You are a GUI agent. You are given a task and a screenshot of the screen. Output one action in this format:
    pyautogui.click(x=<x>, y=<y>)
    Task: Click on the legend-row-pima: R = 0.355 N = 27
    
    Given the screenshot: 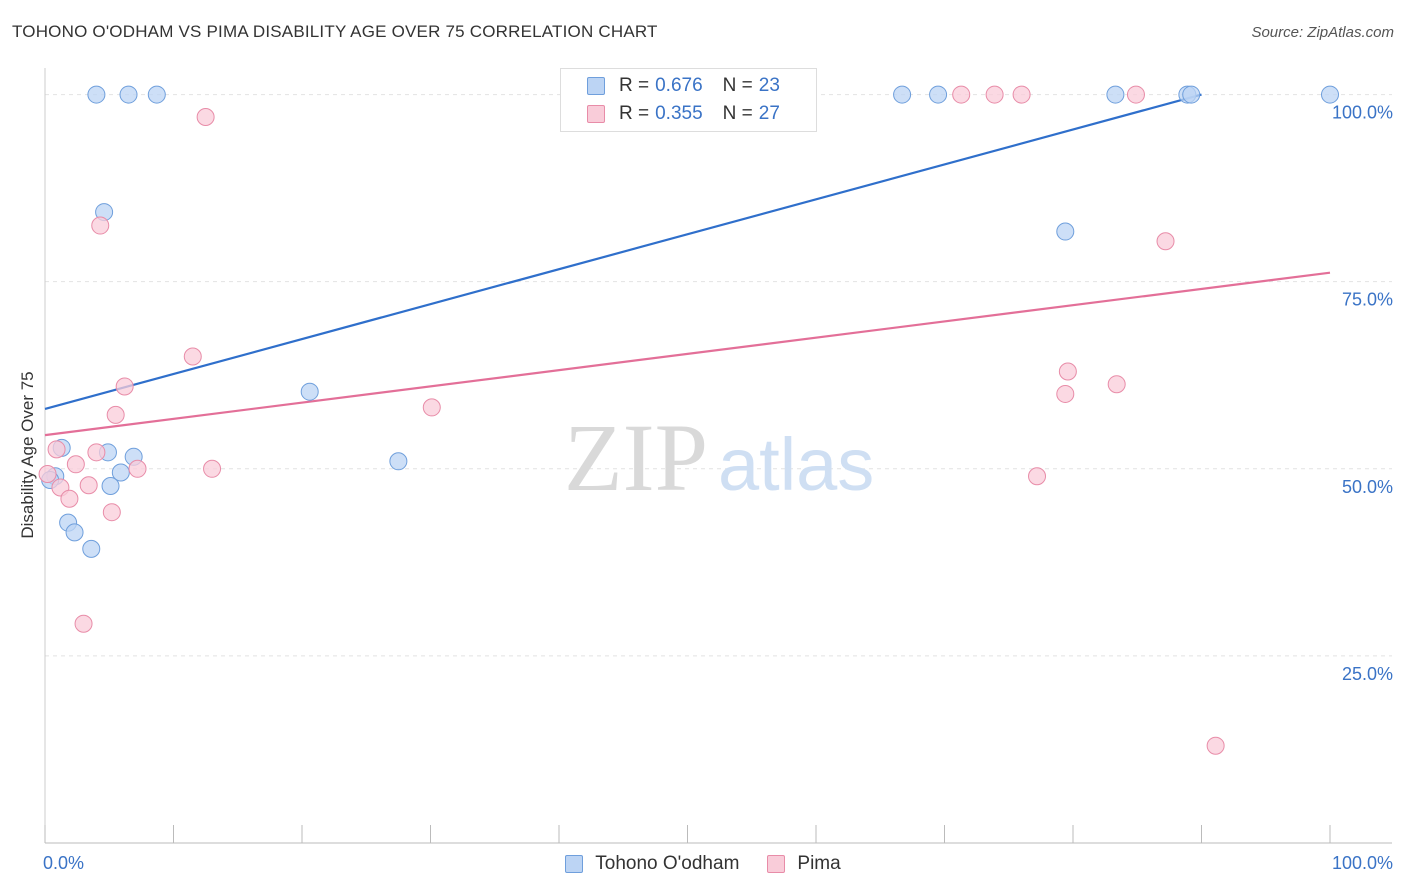 What is the action you would take?
    pyautogui.click(x=683, y=114)
    